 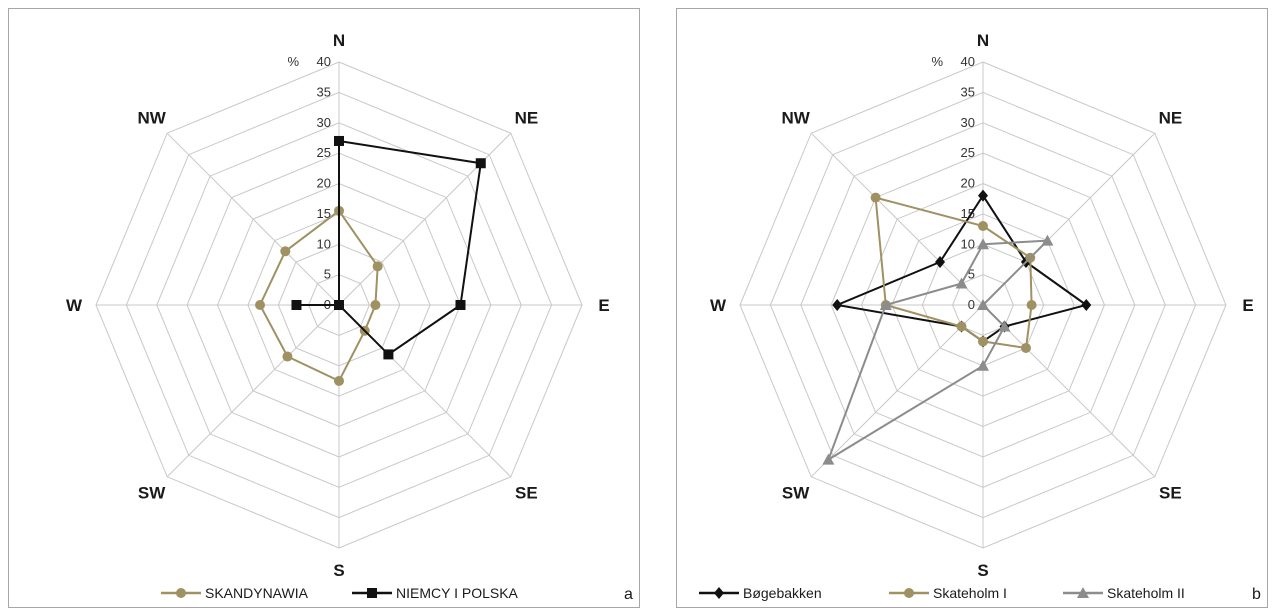 I want to click on legend: Bøgebakken Skateholm I Skateholm II, so click(x=942, y=593).